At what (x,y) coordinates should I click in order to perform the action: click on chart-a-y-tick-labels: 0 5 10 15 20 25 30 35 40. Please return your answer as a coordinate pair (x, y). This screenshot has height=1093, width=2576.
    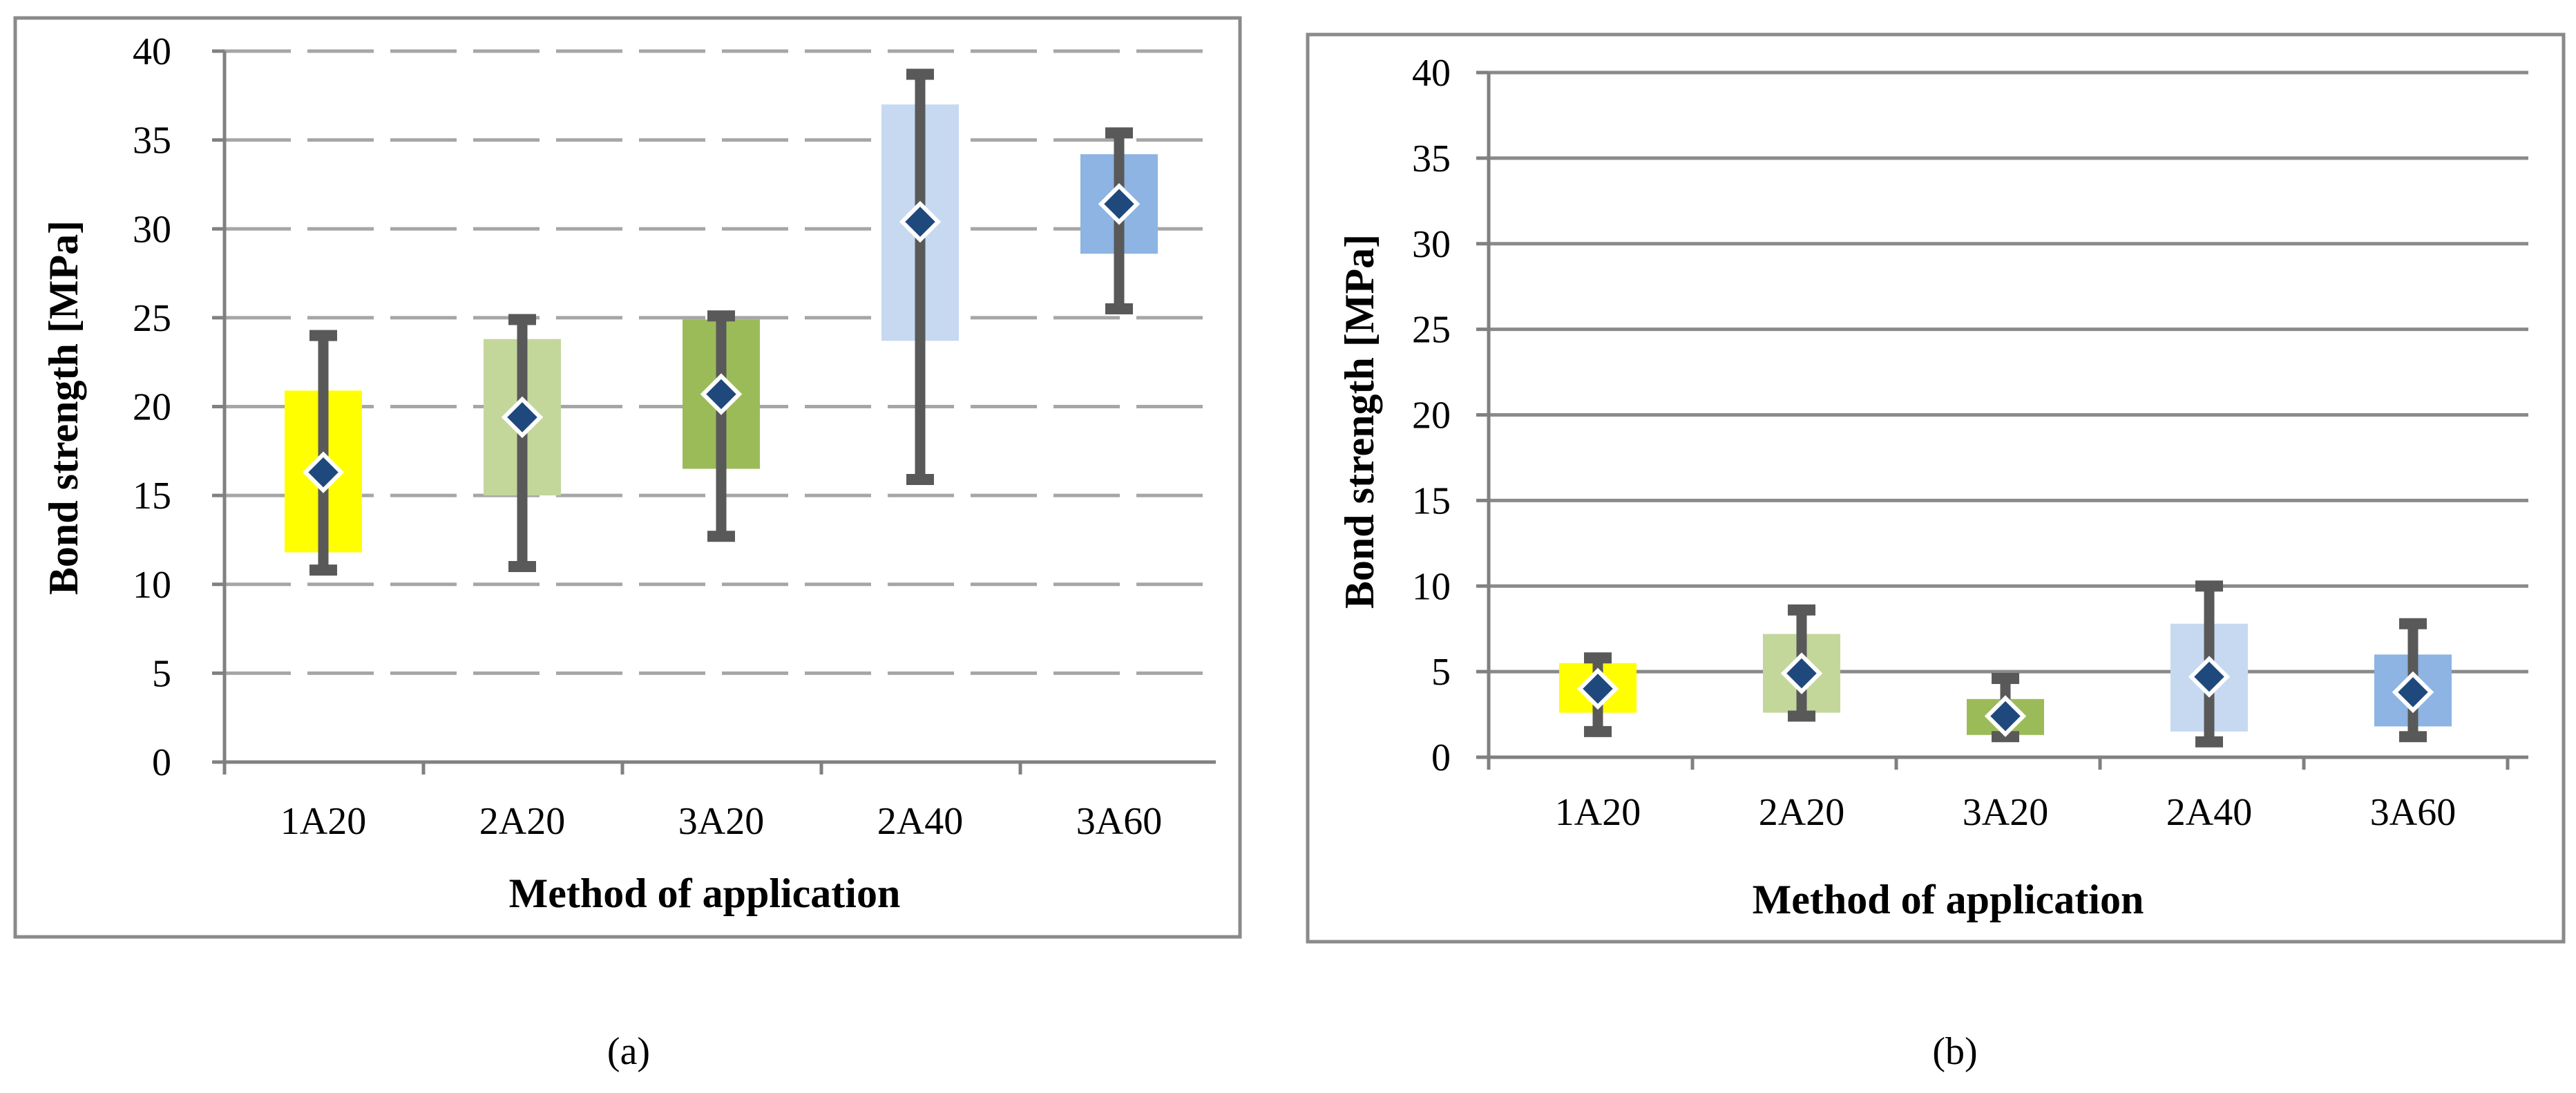
    Looking at the image, I should click on (152, 407).